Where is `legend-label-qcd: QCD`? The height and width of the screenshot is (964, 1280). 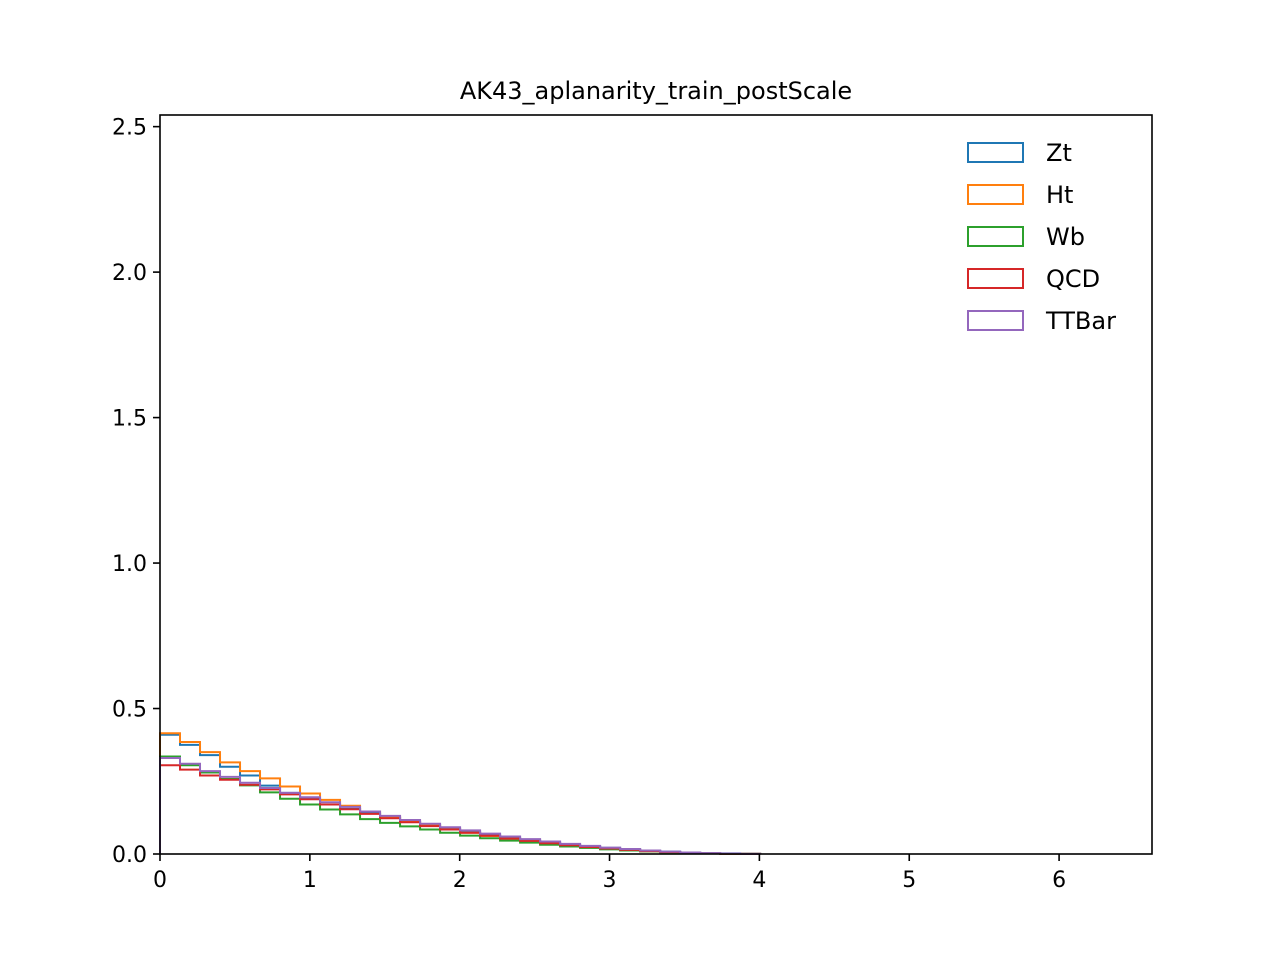 legend-label-qcd: QCD is located at coordinates (1073, 279).